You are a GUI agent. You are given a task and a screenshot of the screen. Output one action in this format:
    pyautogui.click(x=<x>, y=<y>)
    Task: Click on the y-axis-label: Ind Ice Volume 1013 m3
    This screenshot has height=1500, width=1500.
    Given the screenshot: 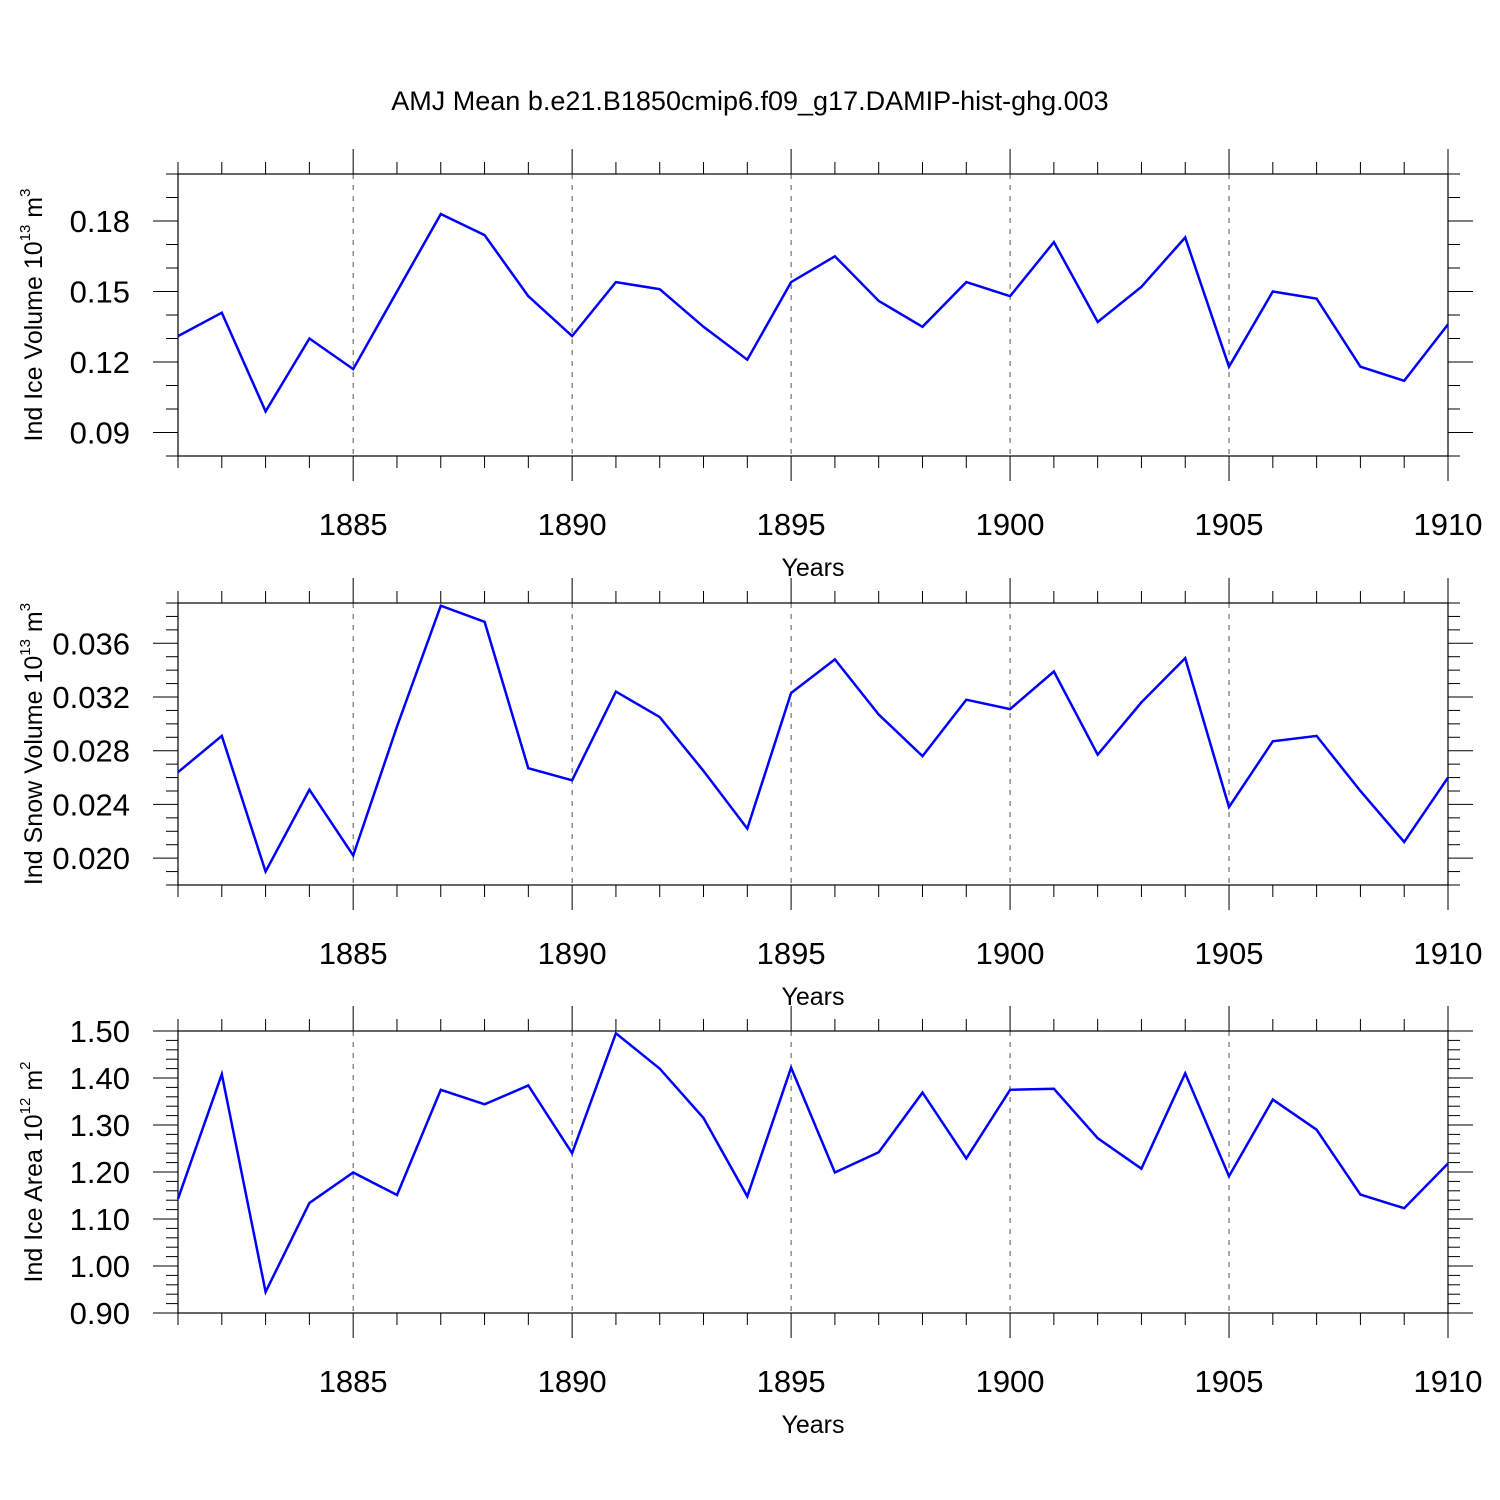 What is the action you would take?
    pyautogui.click(x=32, y=315)
    